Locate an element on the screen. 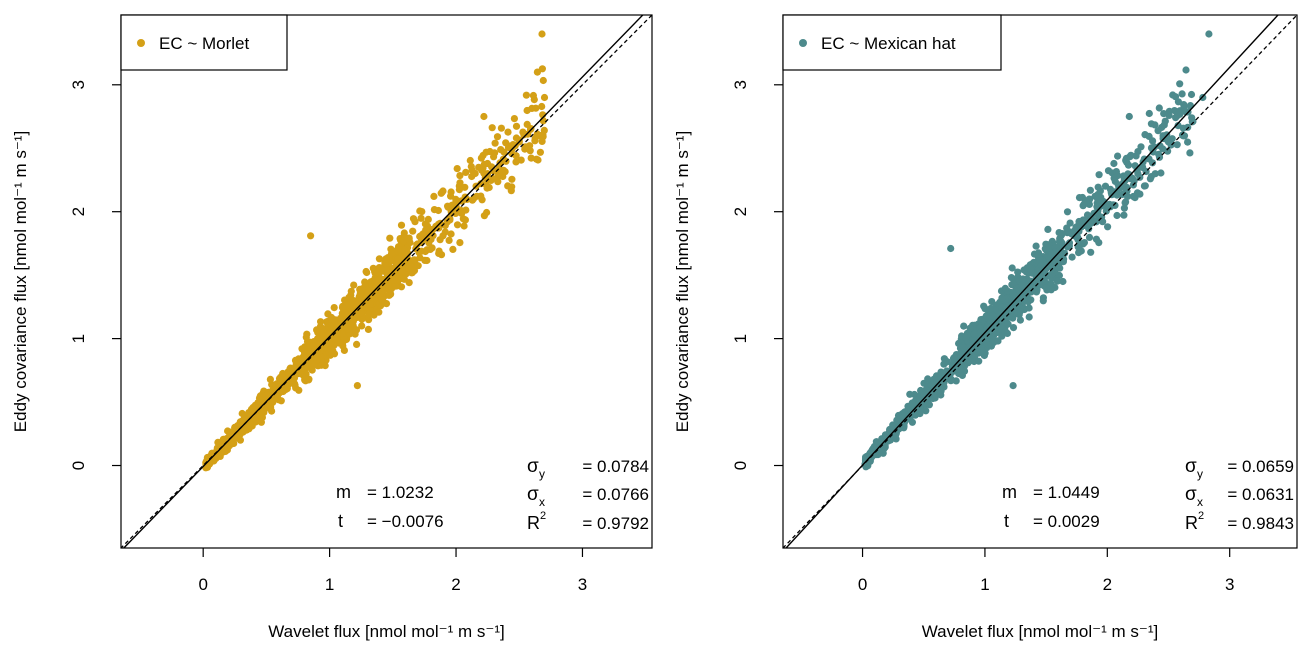  legend-label: EC ~ Morlet is located at coordinates (204, 43).